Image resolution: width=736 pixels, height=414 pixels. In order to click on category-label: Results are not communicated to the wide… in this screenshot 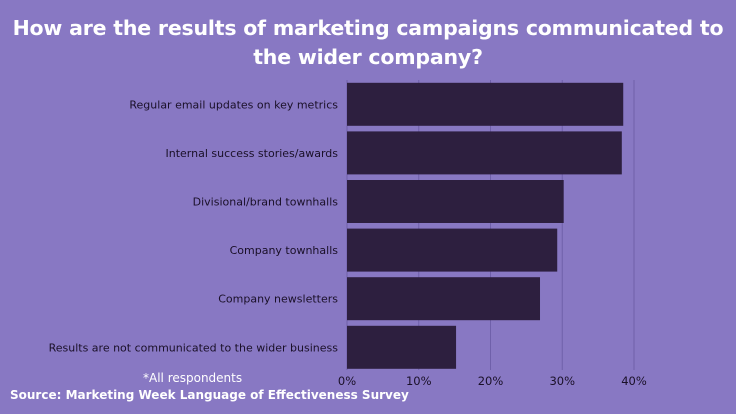, I will do `click(194, 347)`.